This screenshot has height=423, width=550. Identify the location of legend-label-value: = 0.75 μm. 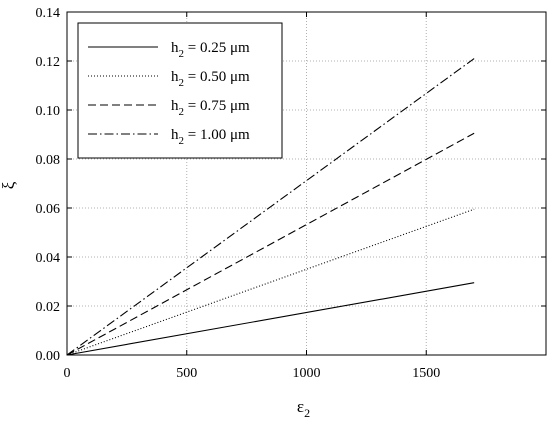
(217, 106).